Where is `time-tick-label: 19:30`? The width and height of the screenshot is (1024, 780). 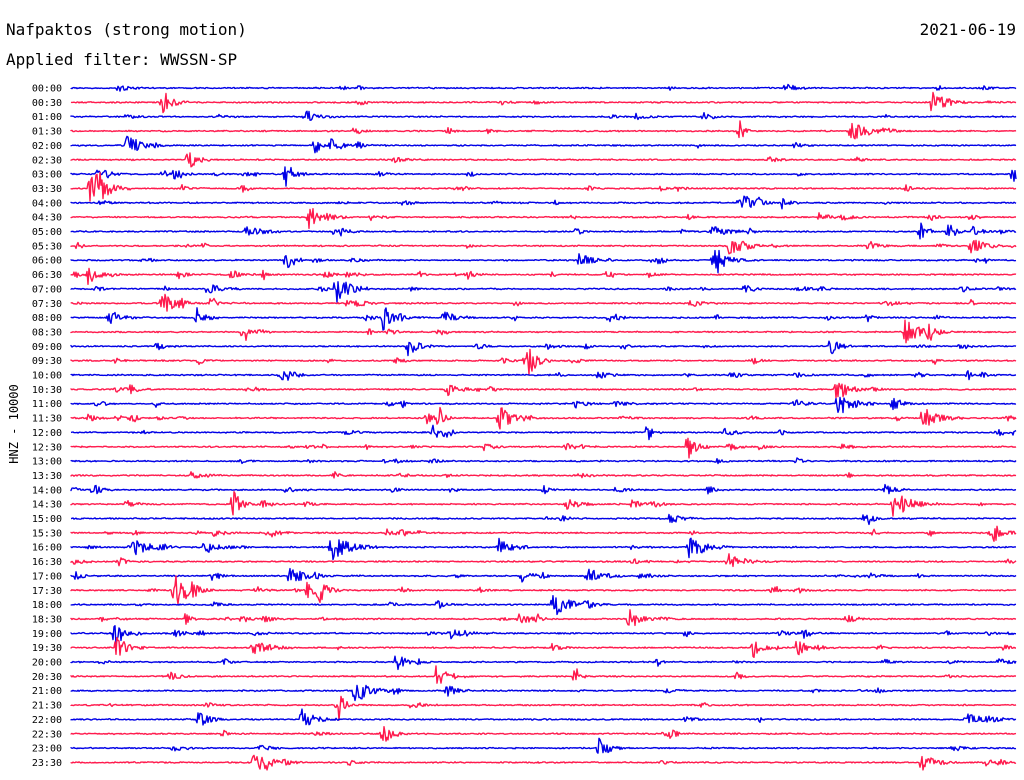 time-tick-label: 19:30 is located at coordinates (47, 648).